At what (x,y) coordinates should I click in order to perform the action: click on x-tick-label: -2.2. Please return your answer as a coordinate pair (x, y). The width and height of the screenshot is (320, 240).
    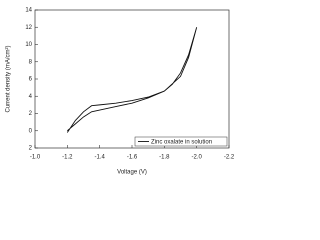
    Looking at the image, I should click on (229, 158).